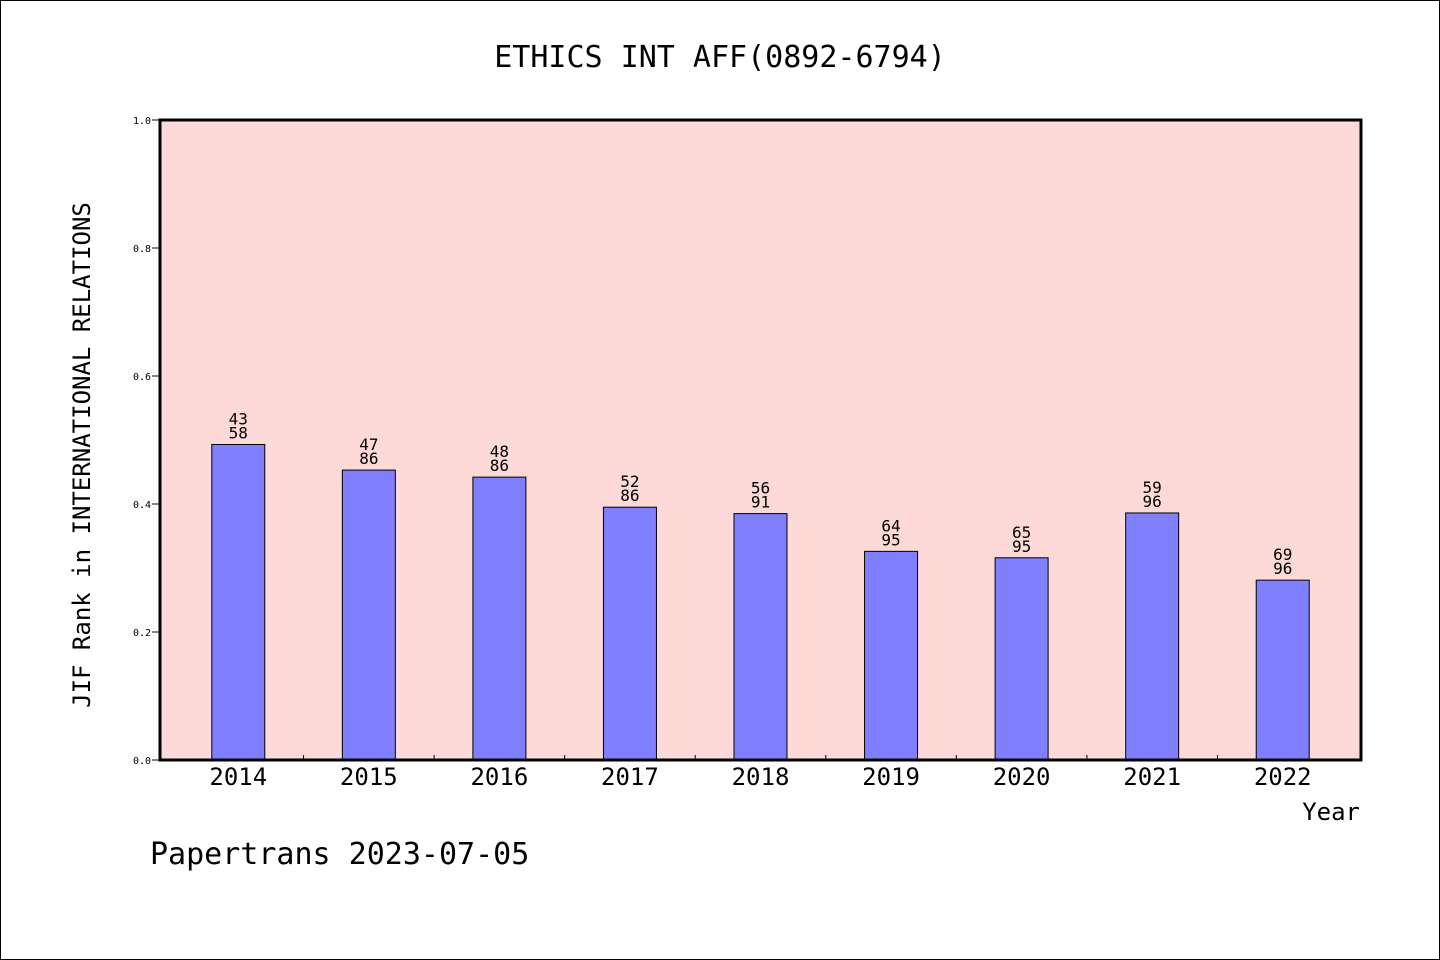 Image resolution: width=1440 pixels, height=960 pixels. What do you see at coordinates (339, 854) in the screenshot?
I see `footer-text: Papertrans 2023-07-05` at bounding box center [339, 854].